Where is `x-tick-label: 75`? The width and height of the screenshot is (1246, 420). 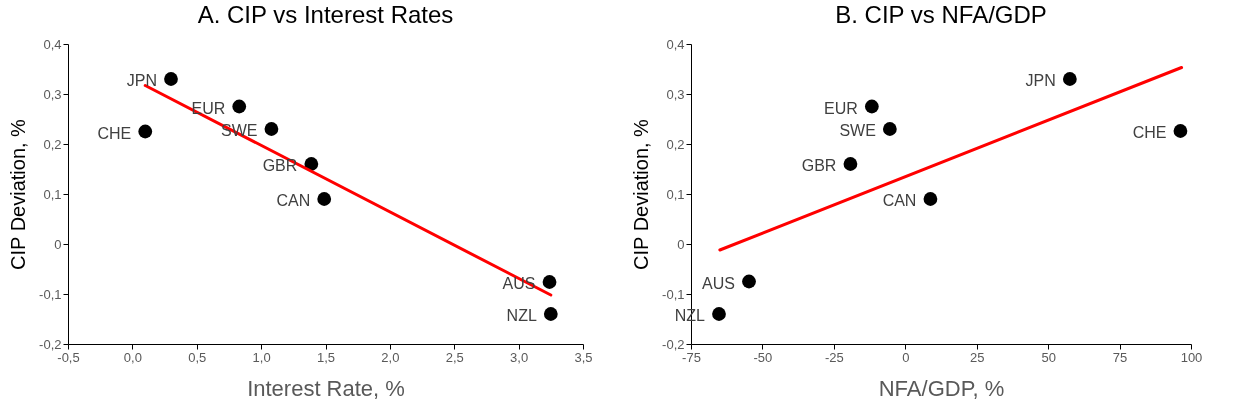
x-tick-label: 75 is located at coordinates (1120, 357).